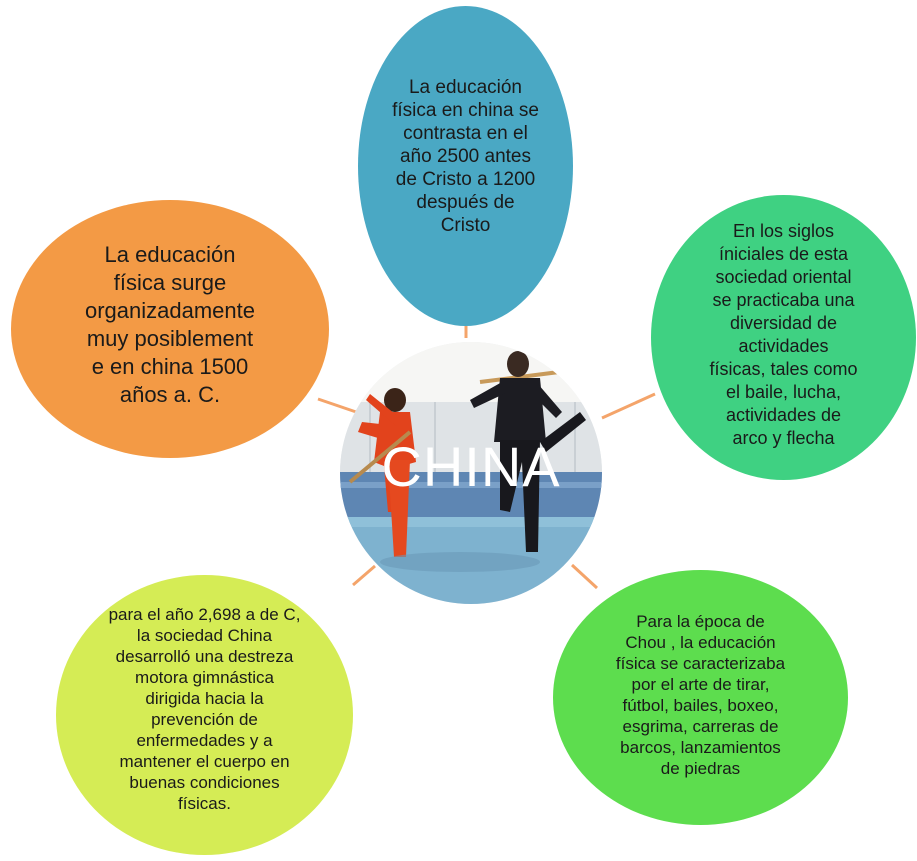 Image resolution: width=917 pixels, height=861 pixels. What do you see at coordinates (584, 576) in the screenshot?
I see `connector-bottom-right` at bounding box center [584, 576].